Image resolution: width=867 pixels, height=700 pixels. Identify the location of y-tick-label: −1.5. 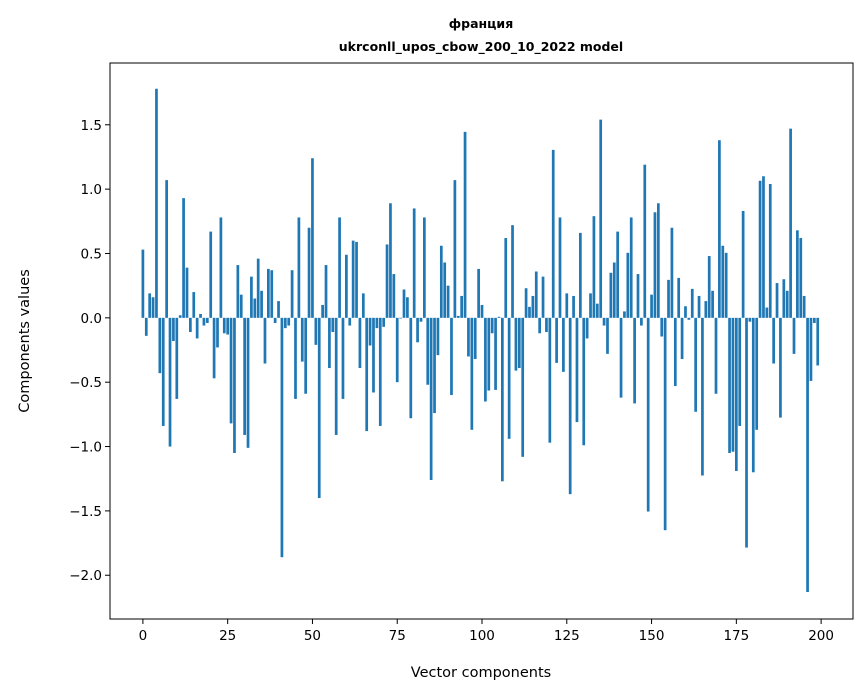
(85, 512).